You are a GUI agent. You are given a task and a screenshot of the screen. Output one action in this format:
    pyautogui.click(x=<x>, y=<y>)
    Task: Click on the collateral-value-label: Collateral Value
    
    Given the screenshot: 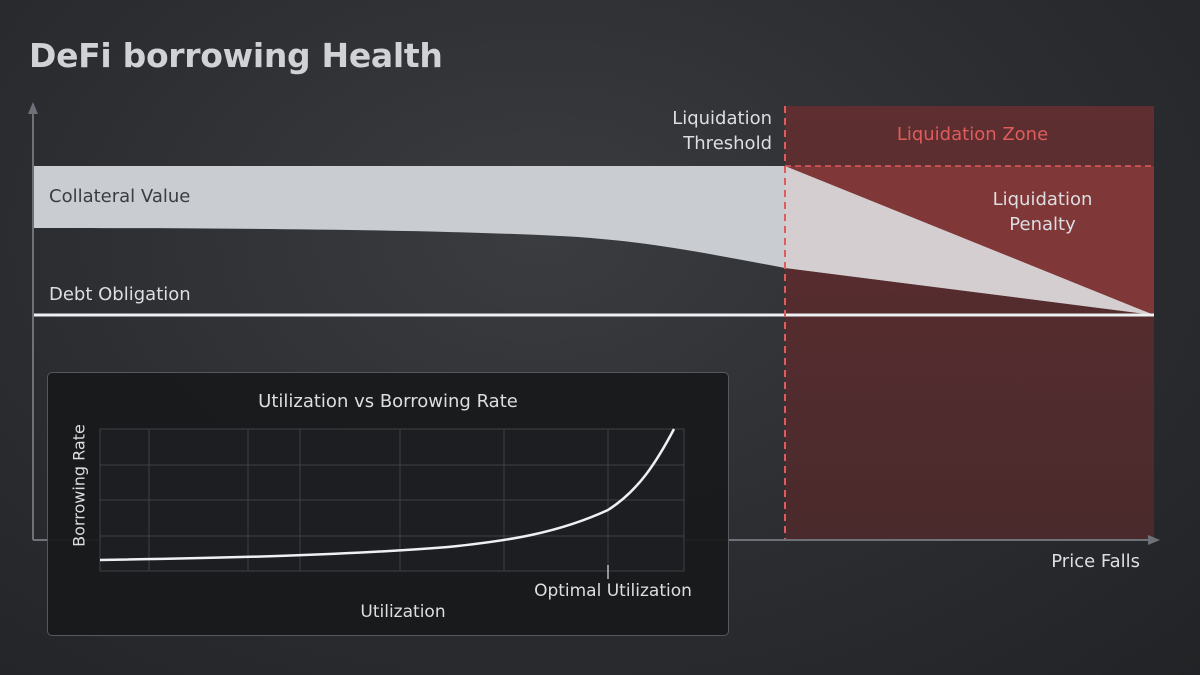 What is the action you would take?
    pyautogui.click(x=120, y=196)
    